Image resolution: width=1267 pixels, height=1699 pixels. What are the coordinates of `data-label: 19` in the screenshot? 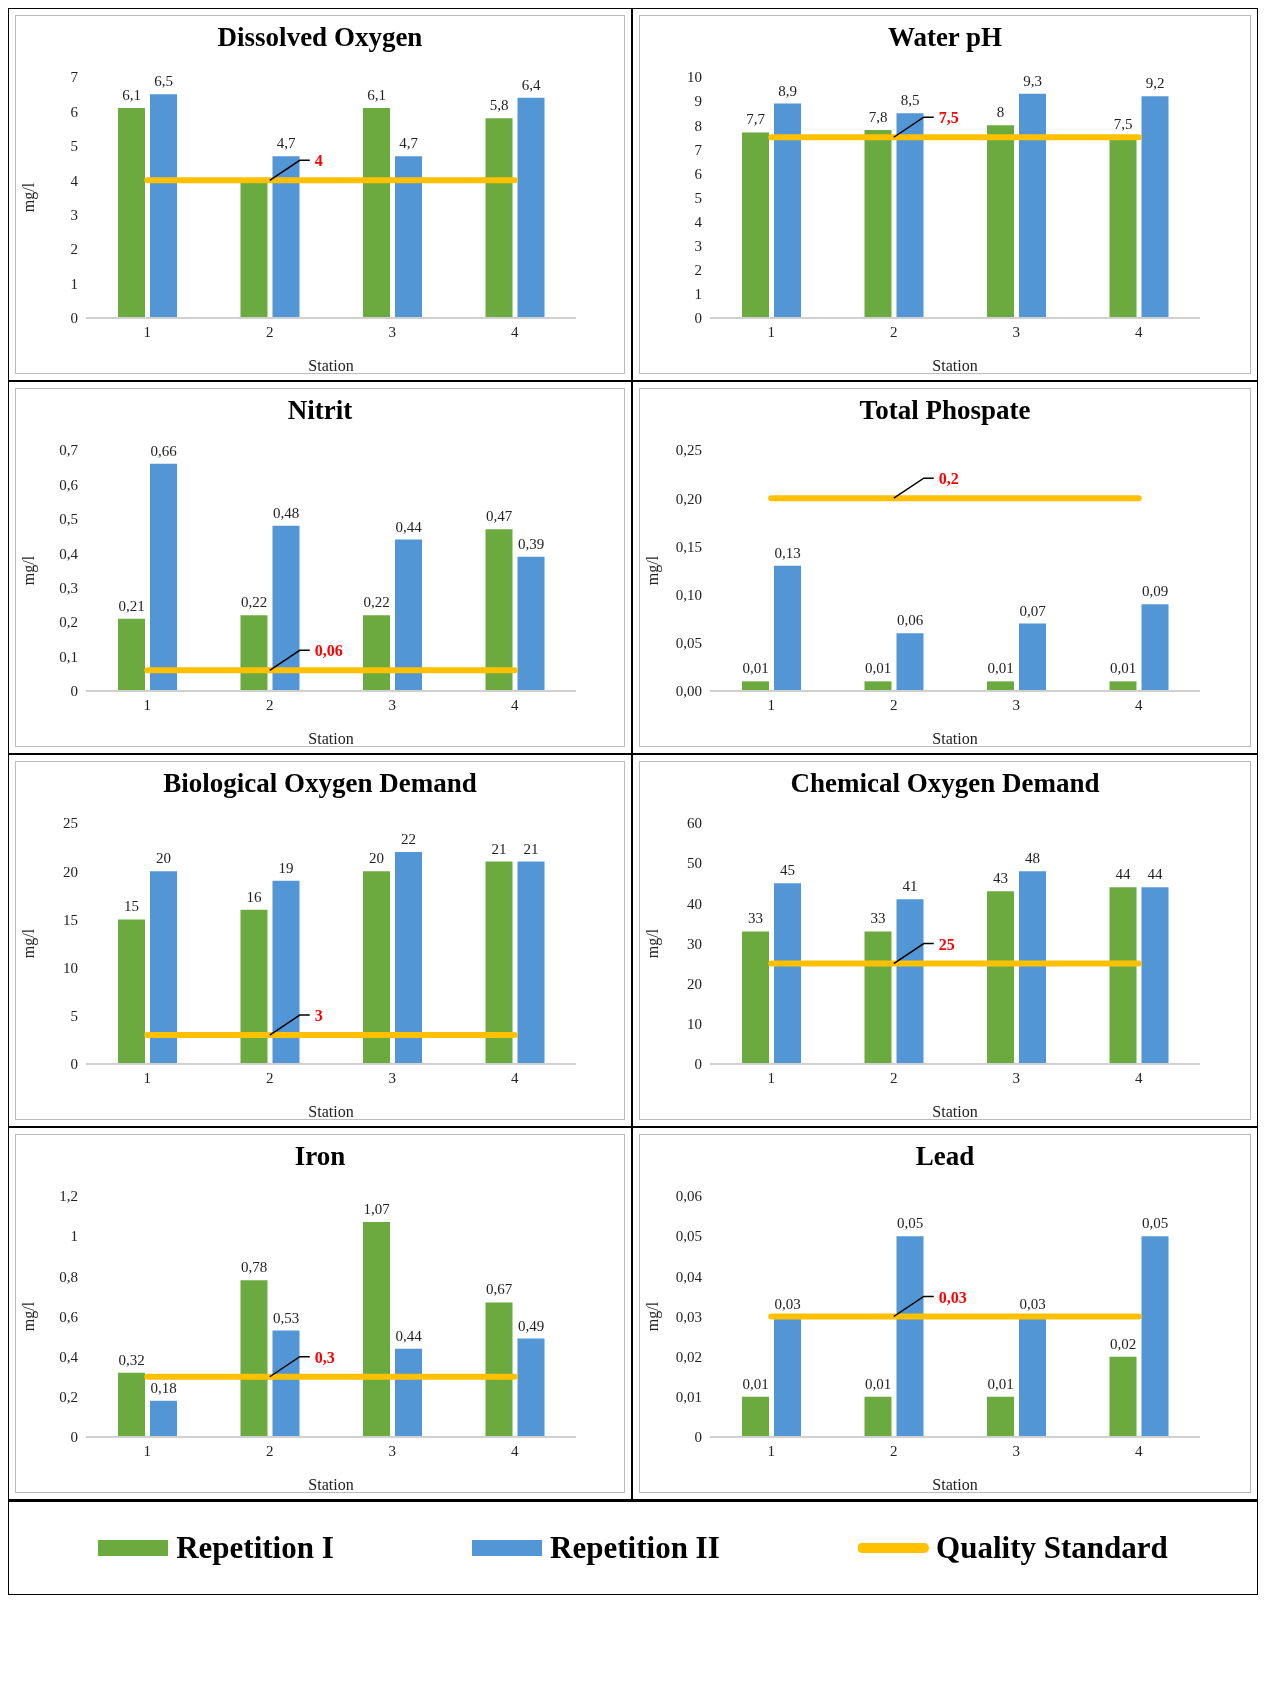 It's located at (286, 867).